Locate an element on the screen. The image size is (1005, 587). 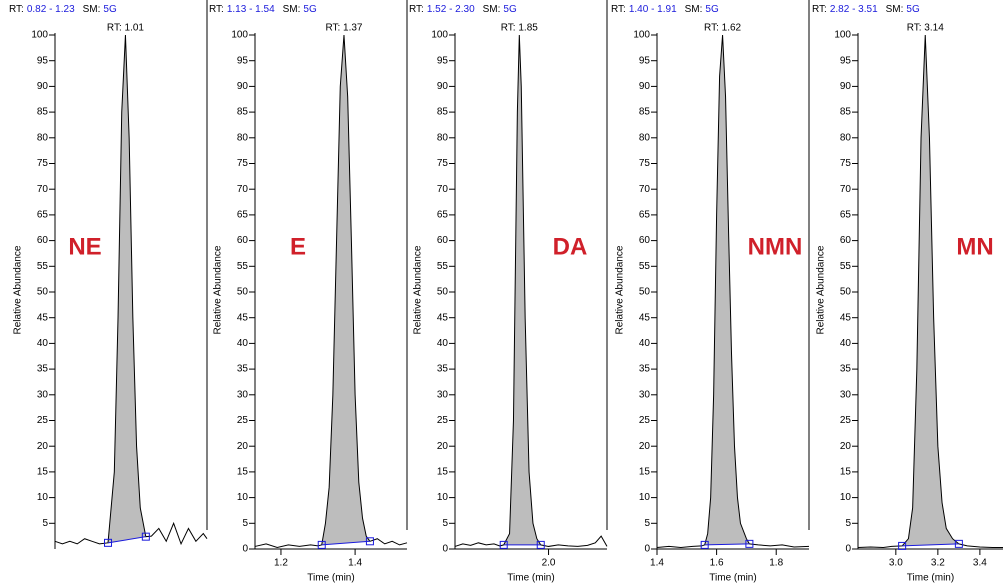
peak-label: RT: 3.14 is located at coordinates (925, 28).